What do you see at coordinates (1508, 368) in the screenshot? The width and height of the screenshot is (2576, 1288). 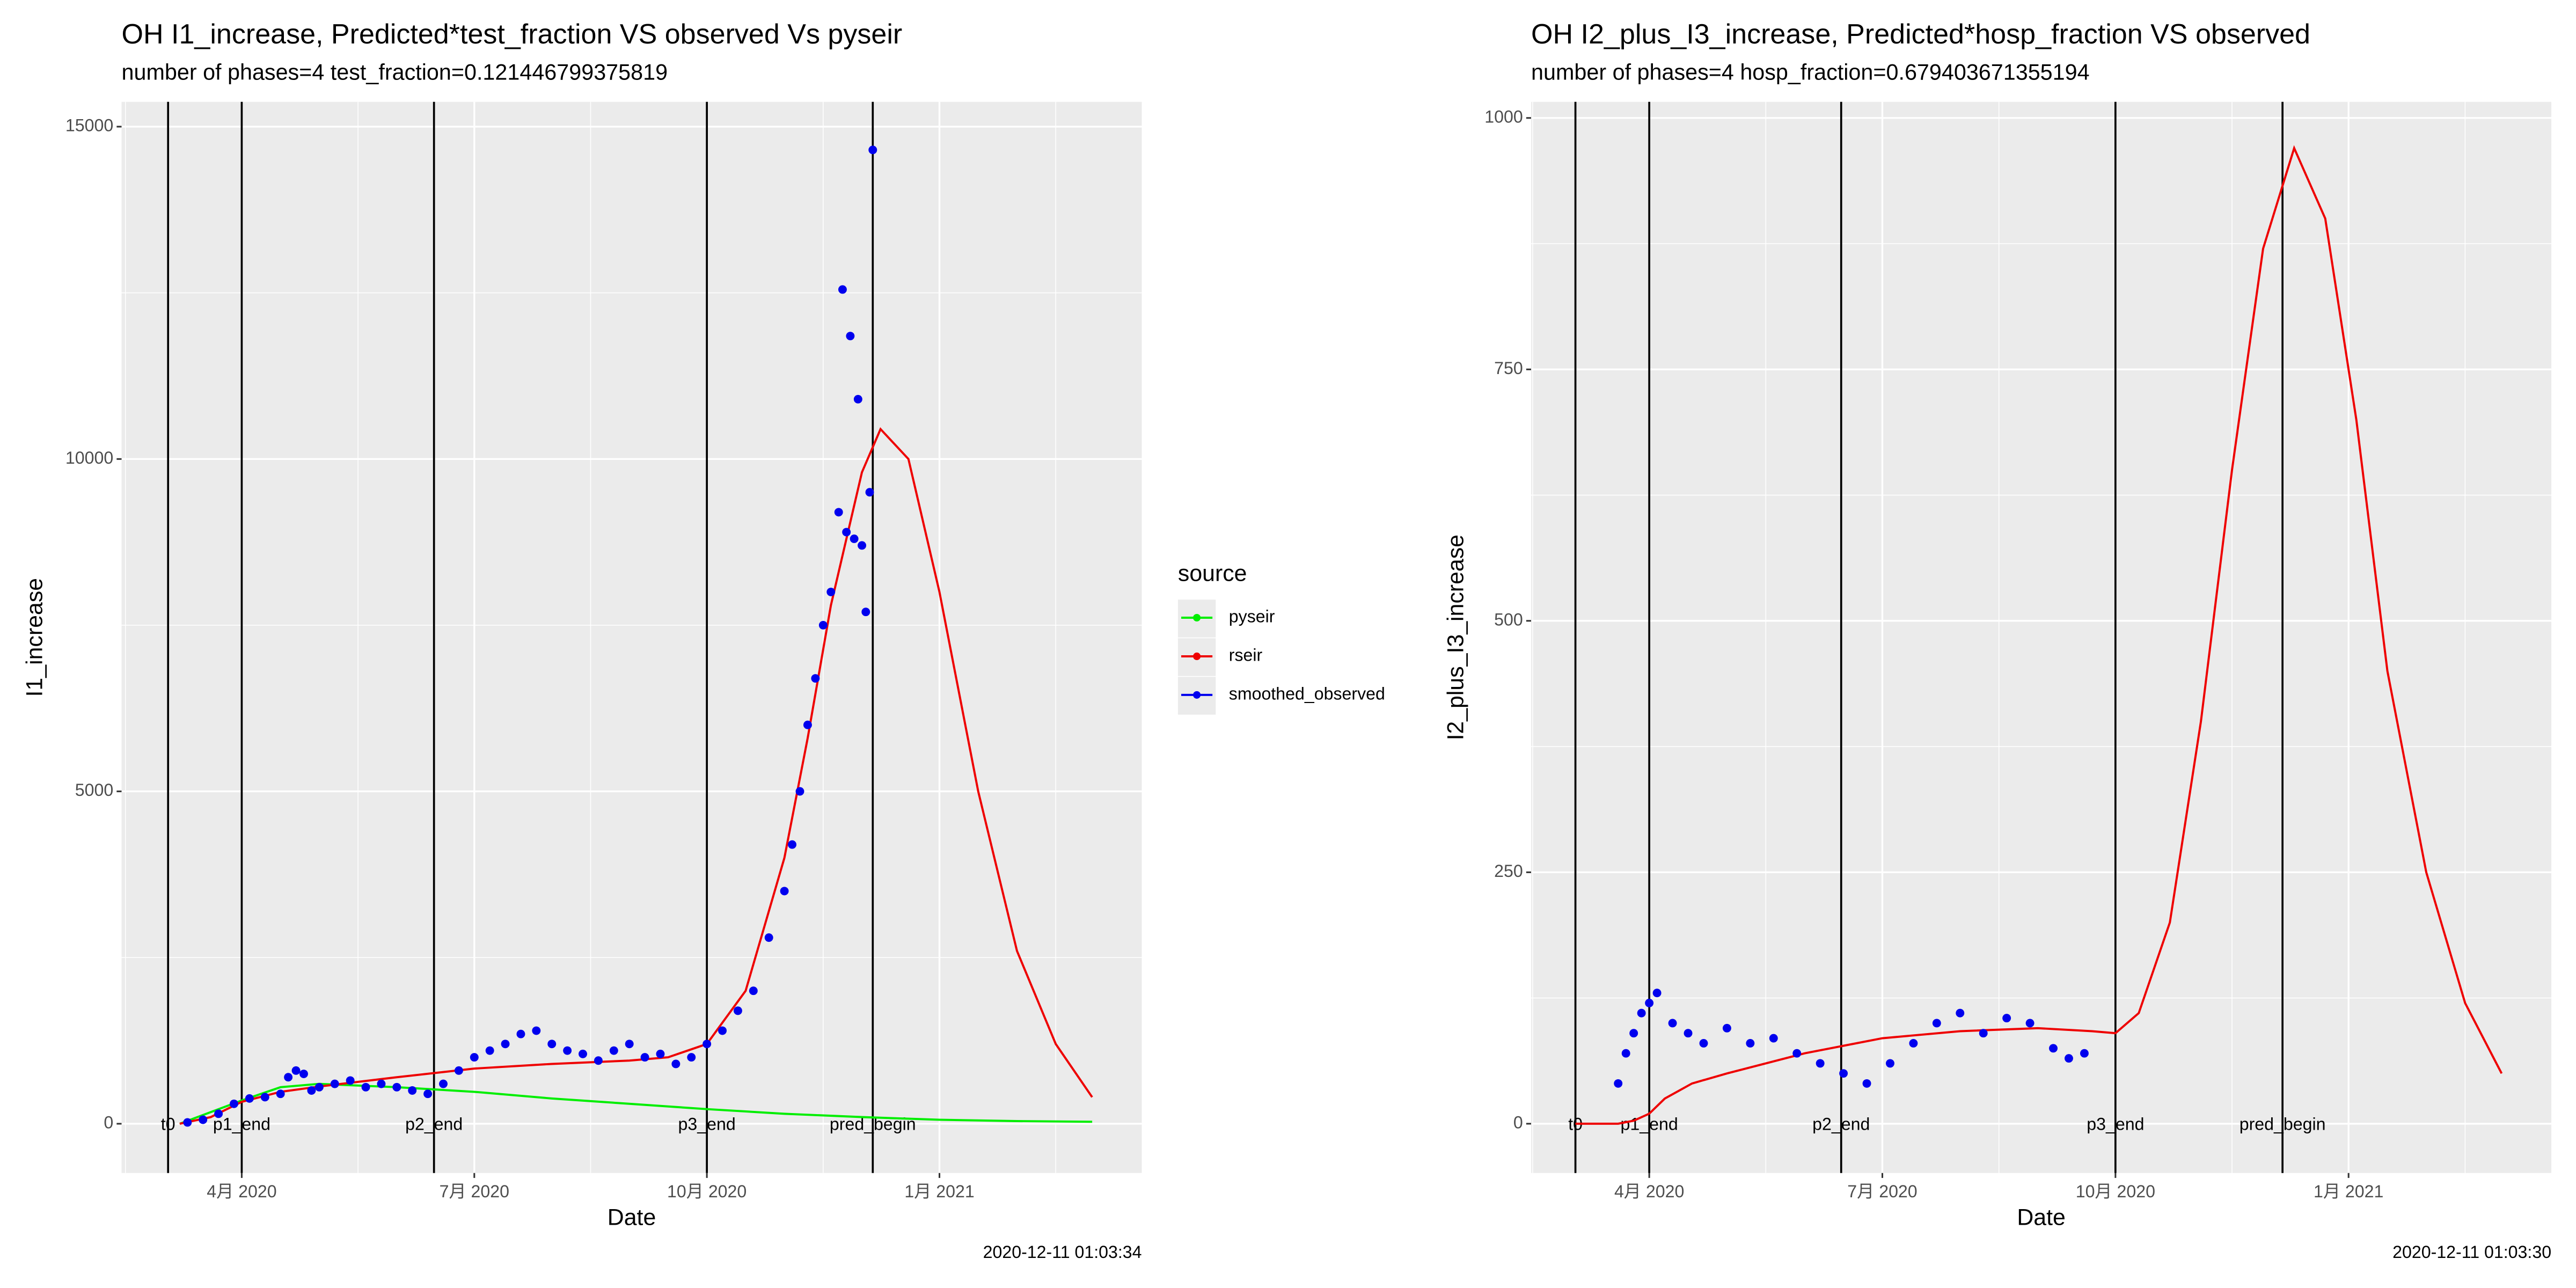 I see `y-tick-label: 750` at bounding box center [1508, 368].